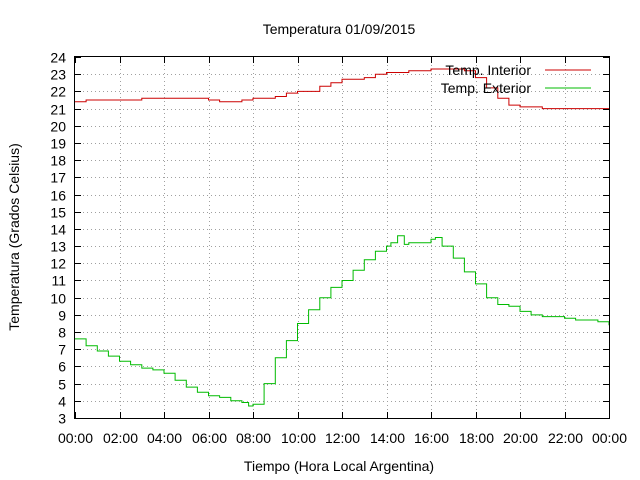  I want to click on x-tick-label: 06:00, so click(209, 438).